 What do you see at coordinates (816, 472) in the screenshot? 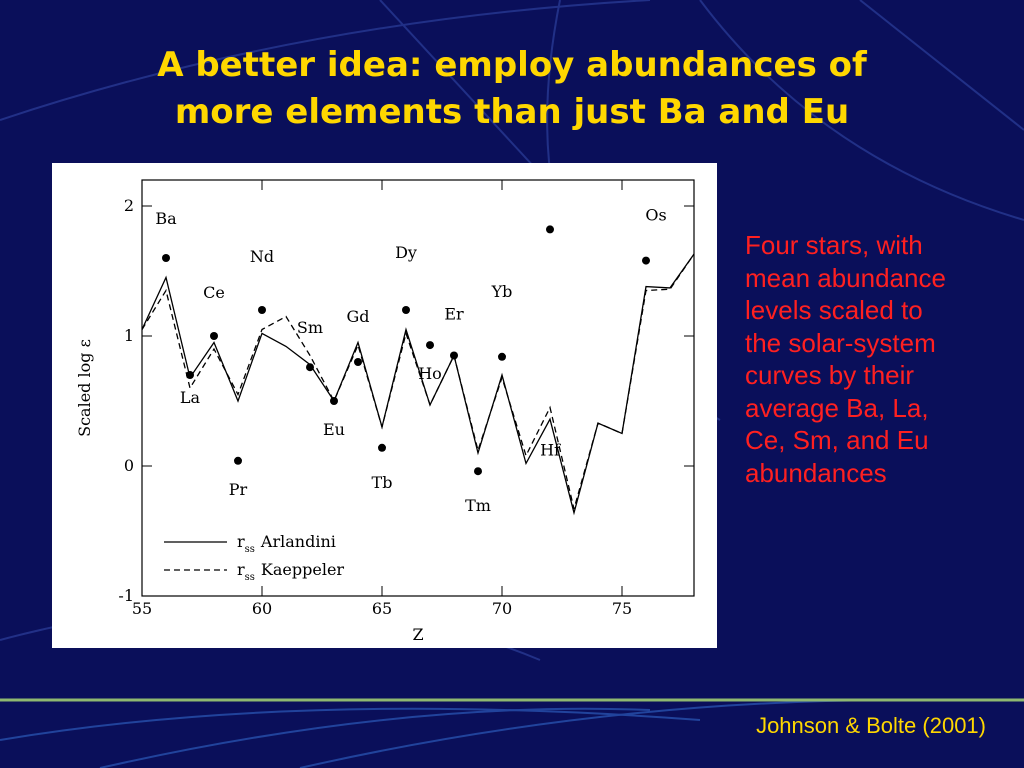
I see `body-line: abundances` at bounding box center [816, 472].